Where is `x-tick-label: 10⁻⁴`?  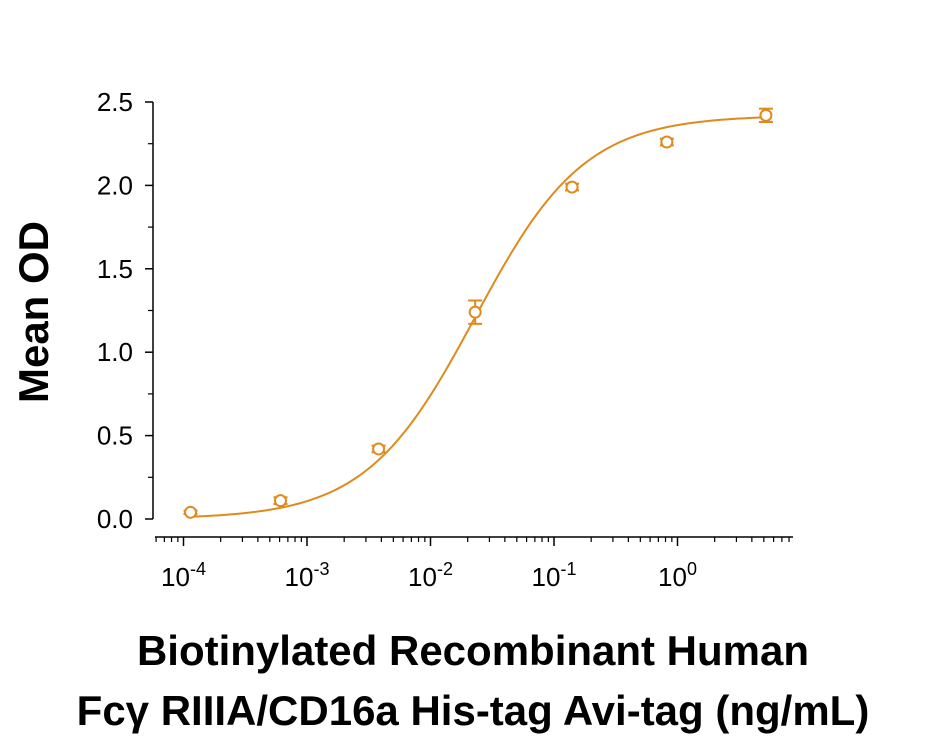 x-tick-label: 10⁻⁴ is located at coordinates (183, 575).